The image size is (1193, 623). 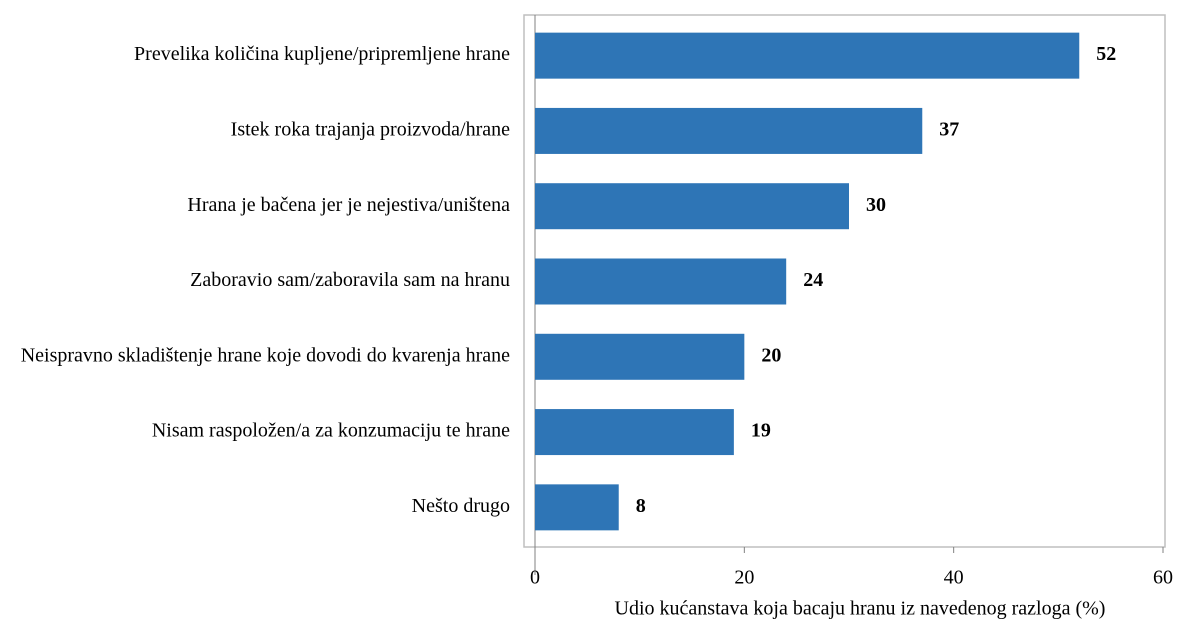 What do you see at coordinates (761, 431) in the screenshot?
I see `value-label: 19` at bounding box center [761, 431].